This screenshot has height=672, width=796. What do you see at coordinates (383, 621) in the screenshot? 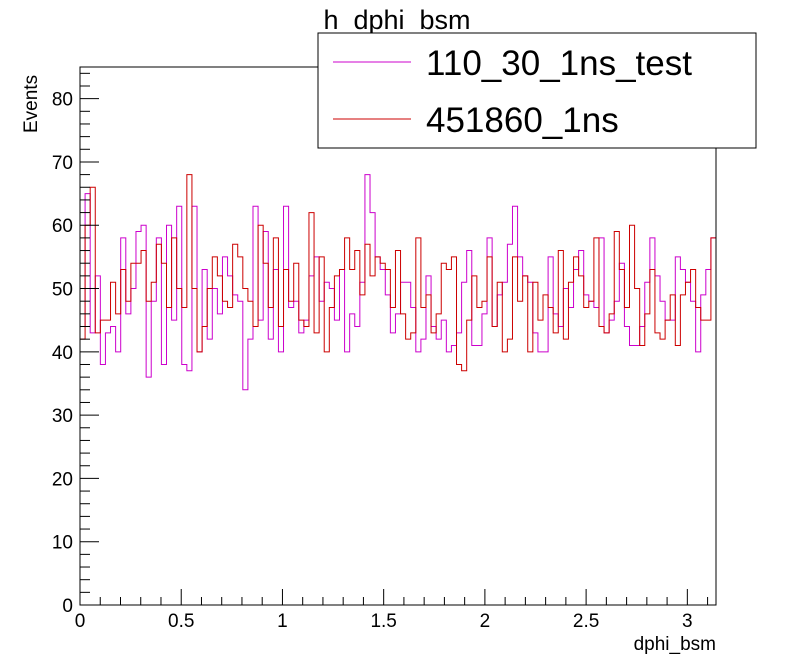
I see `x-tick-label: 1.5` at bounding box center [383, 621].